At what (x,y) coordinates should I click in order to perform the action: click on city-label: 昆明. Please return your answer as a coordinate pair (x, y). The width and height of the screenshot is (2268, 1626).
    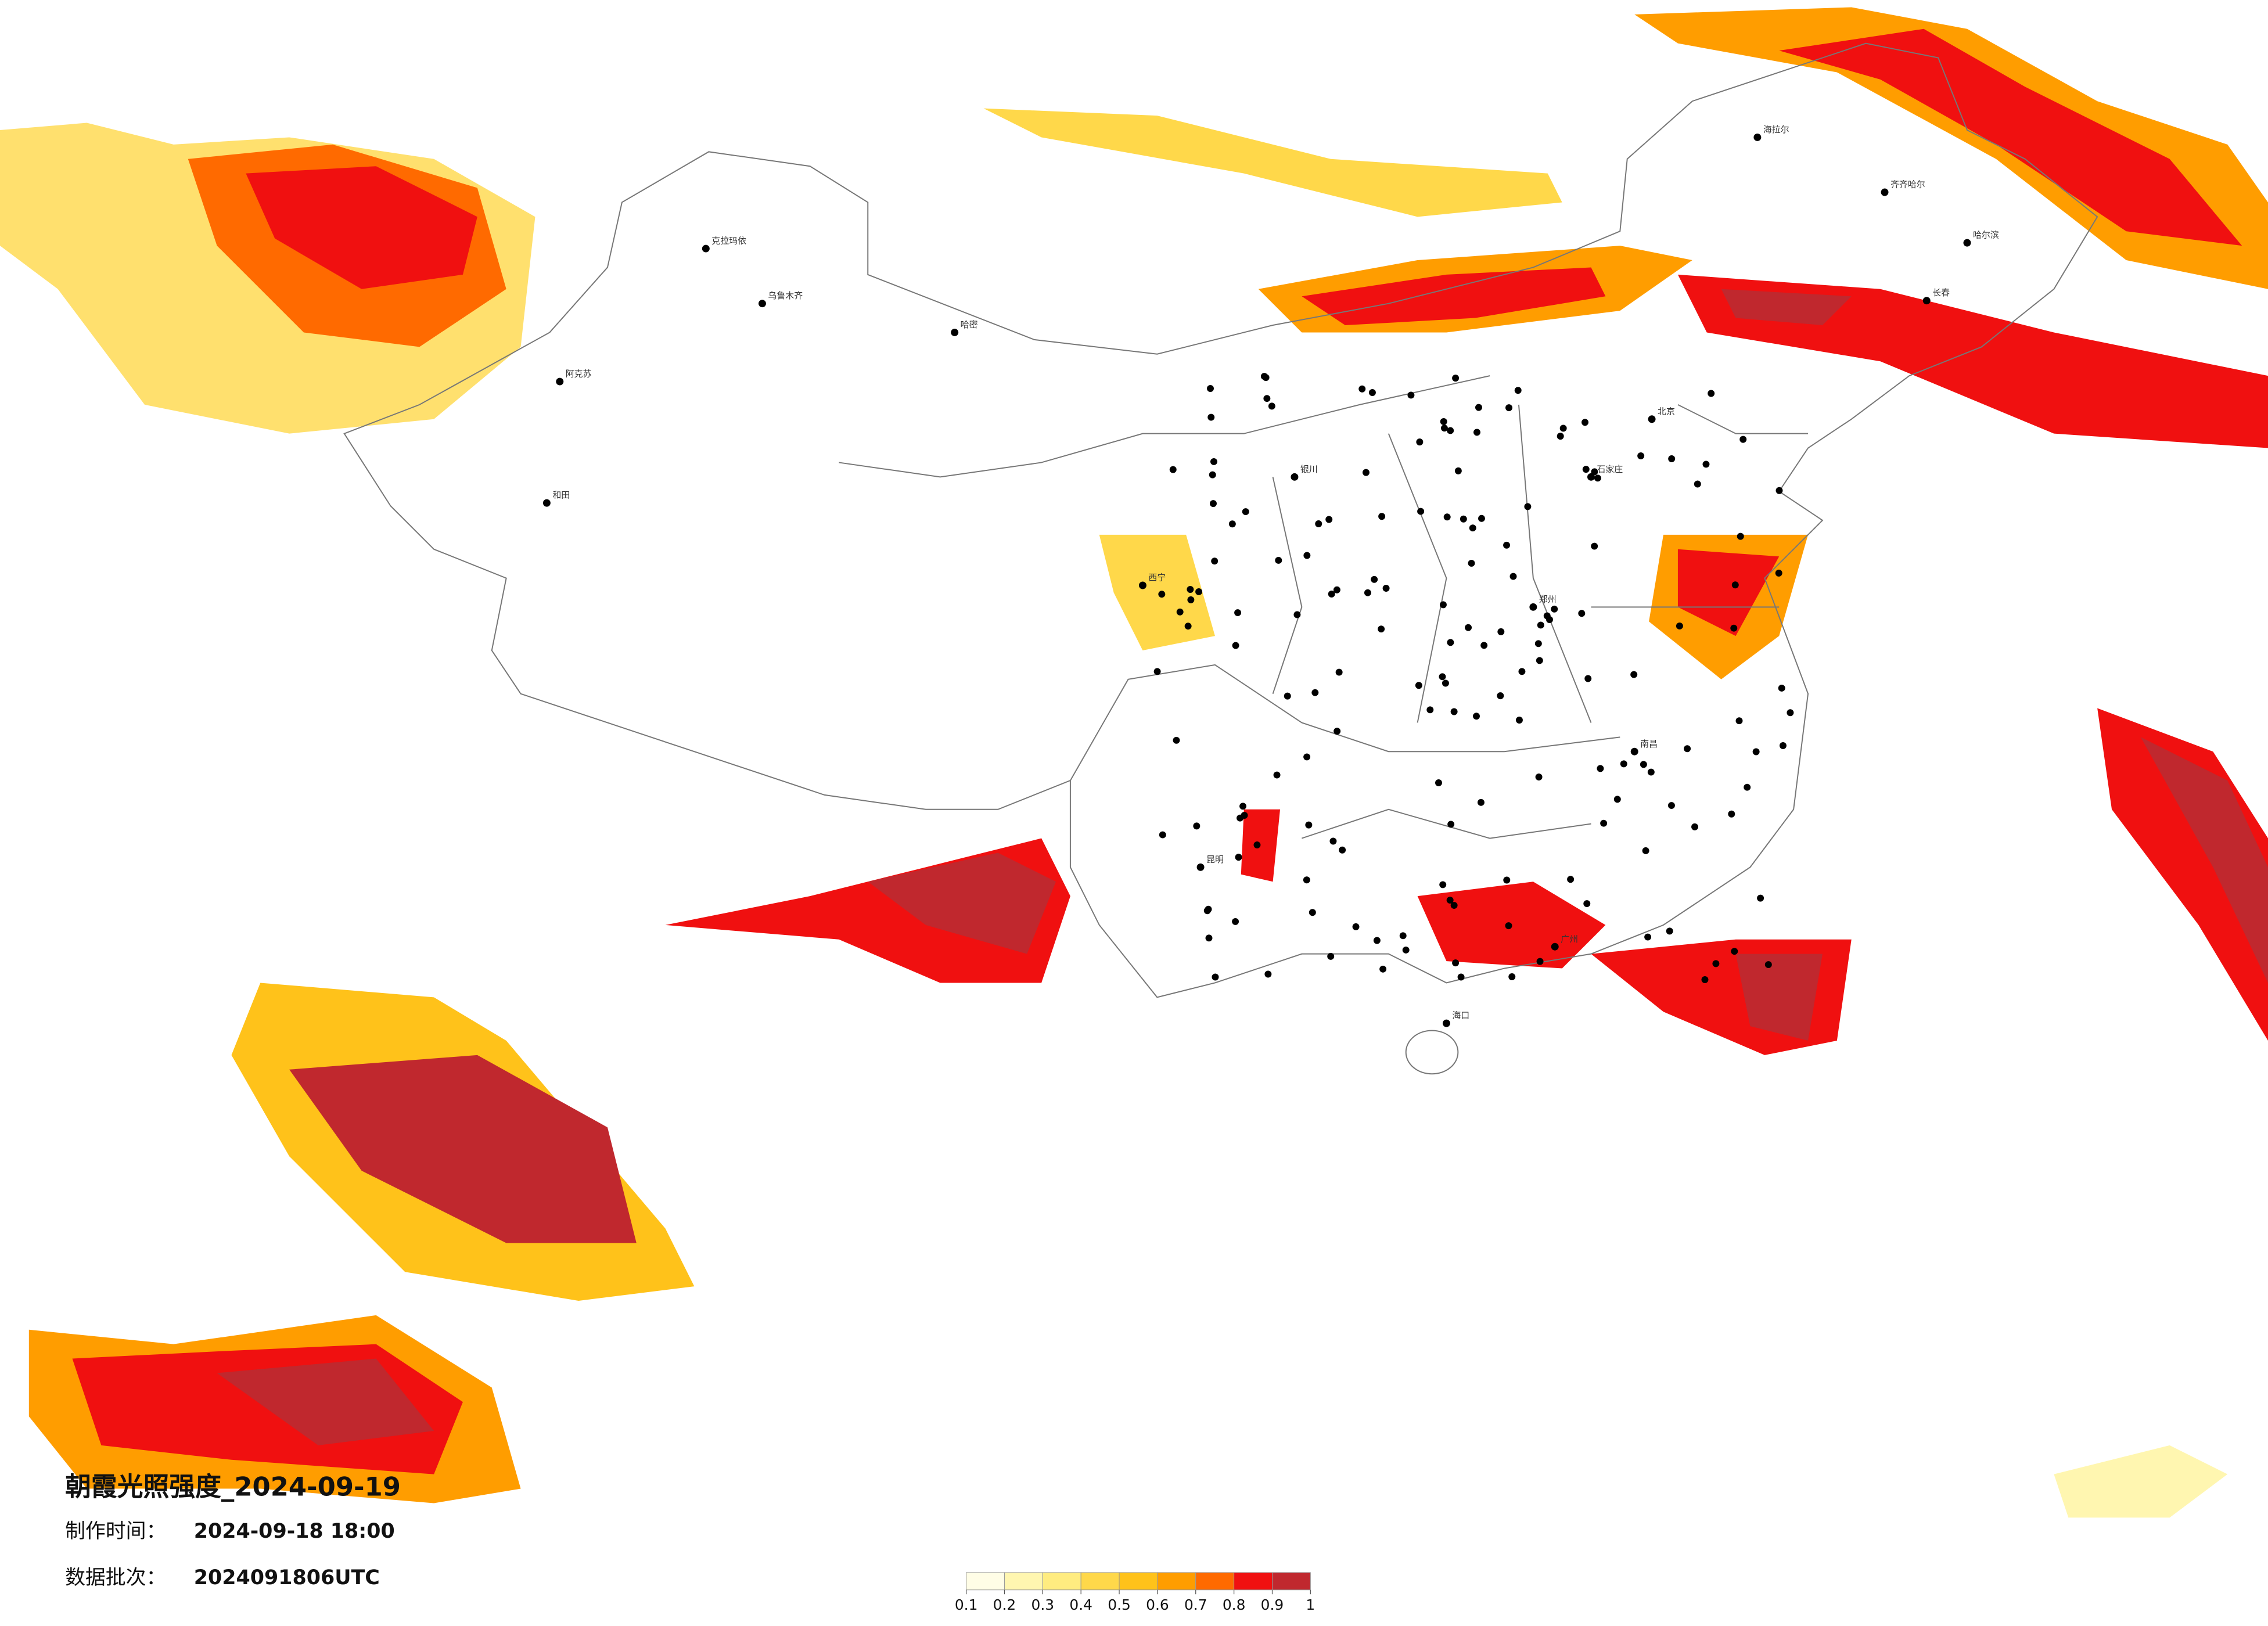
    Looking at the image, I should click on (1215, 859).